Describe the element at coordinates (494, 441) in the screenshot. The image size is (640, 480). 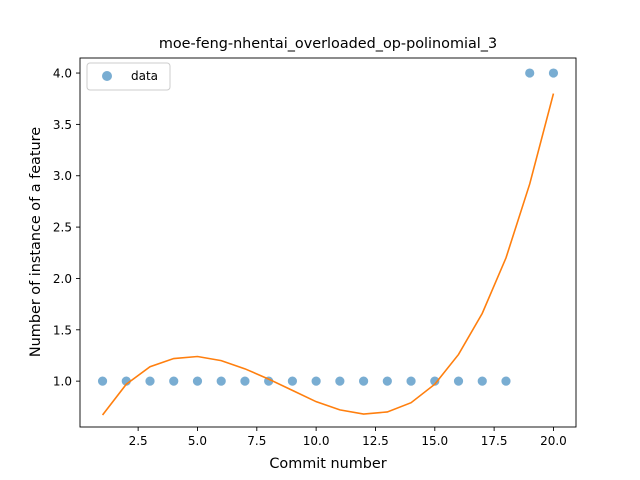
I see `x-tick-label: 17.5` at that location.